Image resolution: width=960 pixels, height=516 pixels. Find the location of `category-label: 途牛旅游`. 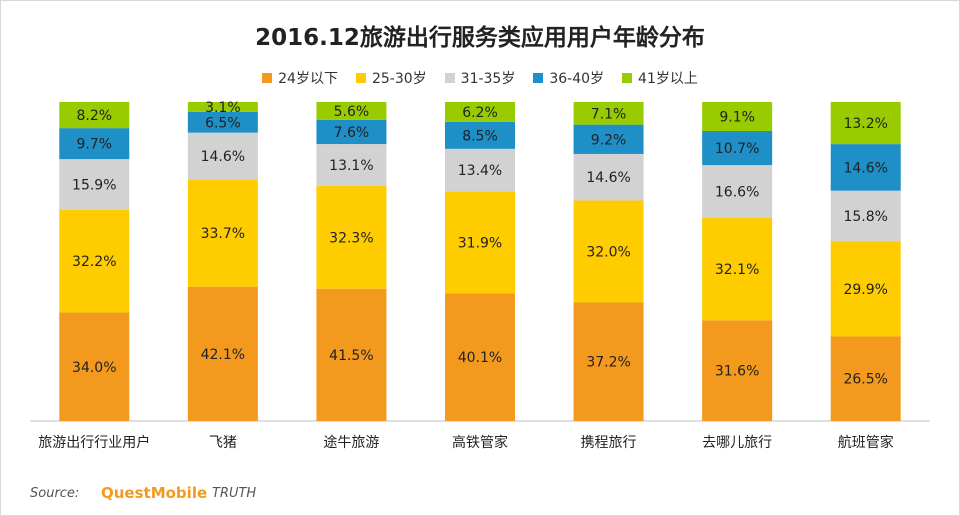

category-label: 途牛旅游 is located at coordinates (351, 442).